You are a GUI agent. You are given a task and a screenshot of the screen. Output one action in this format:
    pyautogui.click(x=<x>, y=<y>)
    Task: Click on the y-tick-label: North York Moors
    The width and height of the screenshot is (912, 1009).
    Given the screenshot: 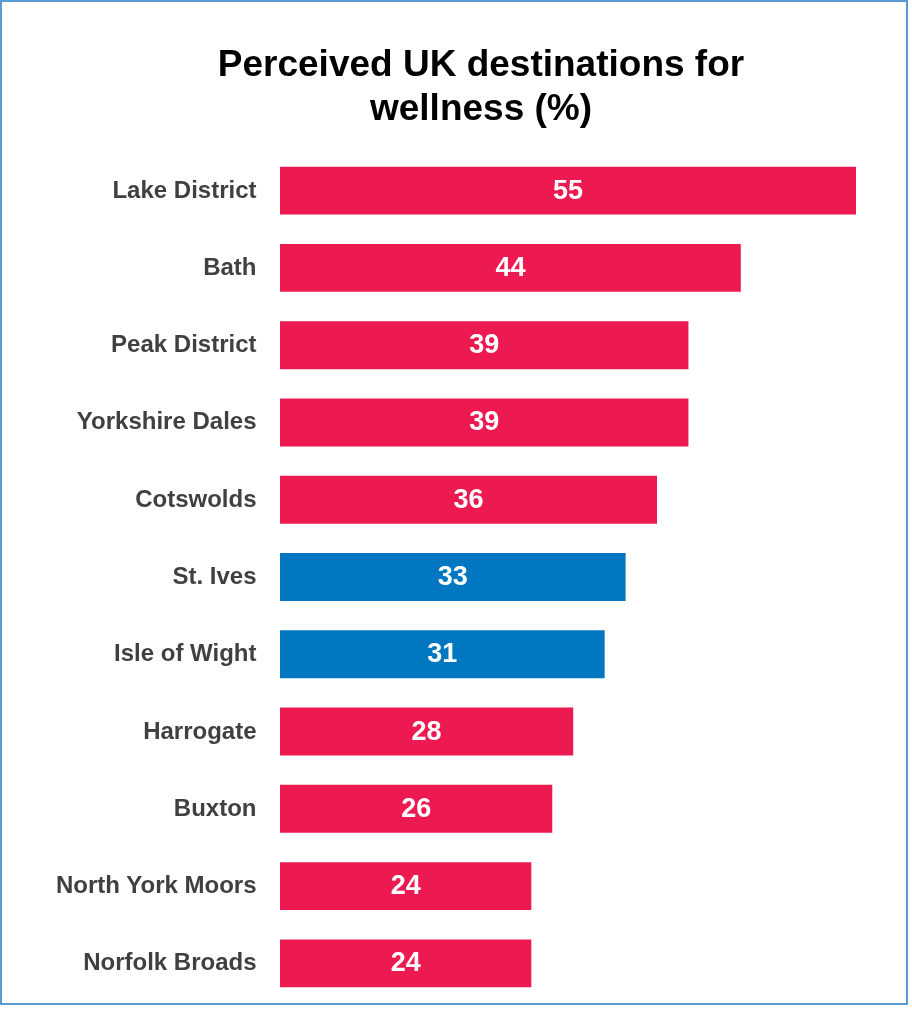 What is the action you would take?
    pyautogui.click(x=156, y=885)
    